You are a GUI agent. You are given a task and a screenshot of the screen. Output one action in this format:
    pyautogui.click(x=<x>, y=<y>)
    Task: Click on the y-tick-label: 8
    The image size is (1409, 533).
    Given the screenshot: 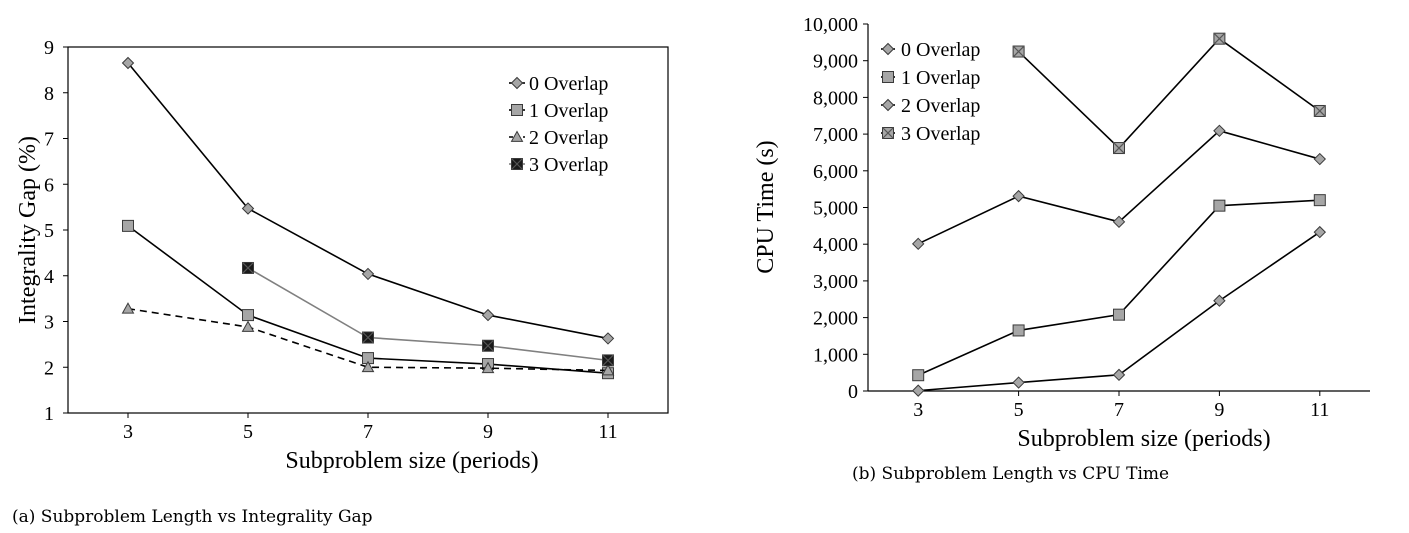 What is the action you would take?
    pyautogui.click(x=49, y=94)
    